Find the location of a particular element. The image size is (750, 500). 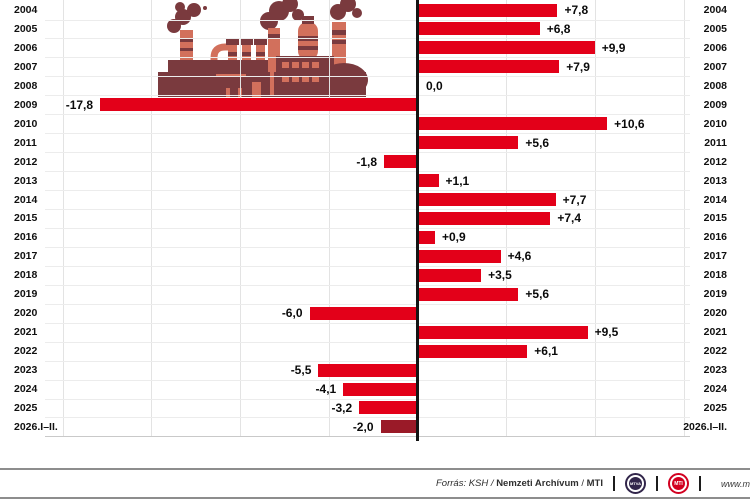

source-mti: MTI is located at coordinates (594, 483).